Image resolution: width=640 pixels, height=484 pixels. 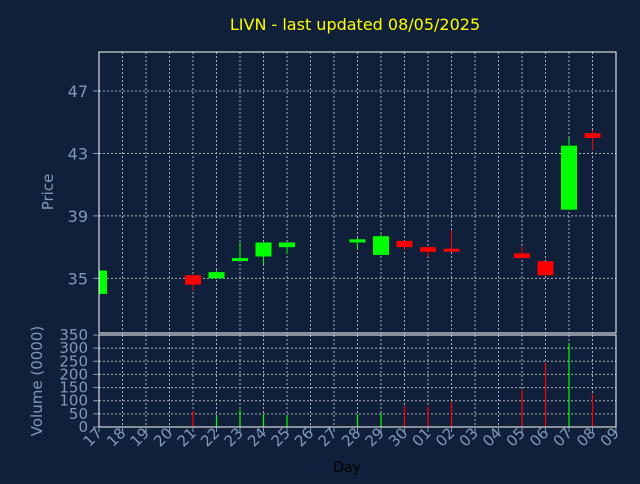 I want to click on price-tick-label: 35, so click(x=78, y=278).